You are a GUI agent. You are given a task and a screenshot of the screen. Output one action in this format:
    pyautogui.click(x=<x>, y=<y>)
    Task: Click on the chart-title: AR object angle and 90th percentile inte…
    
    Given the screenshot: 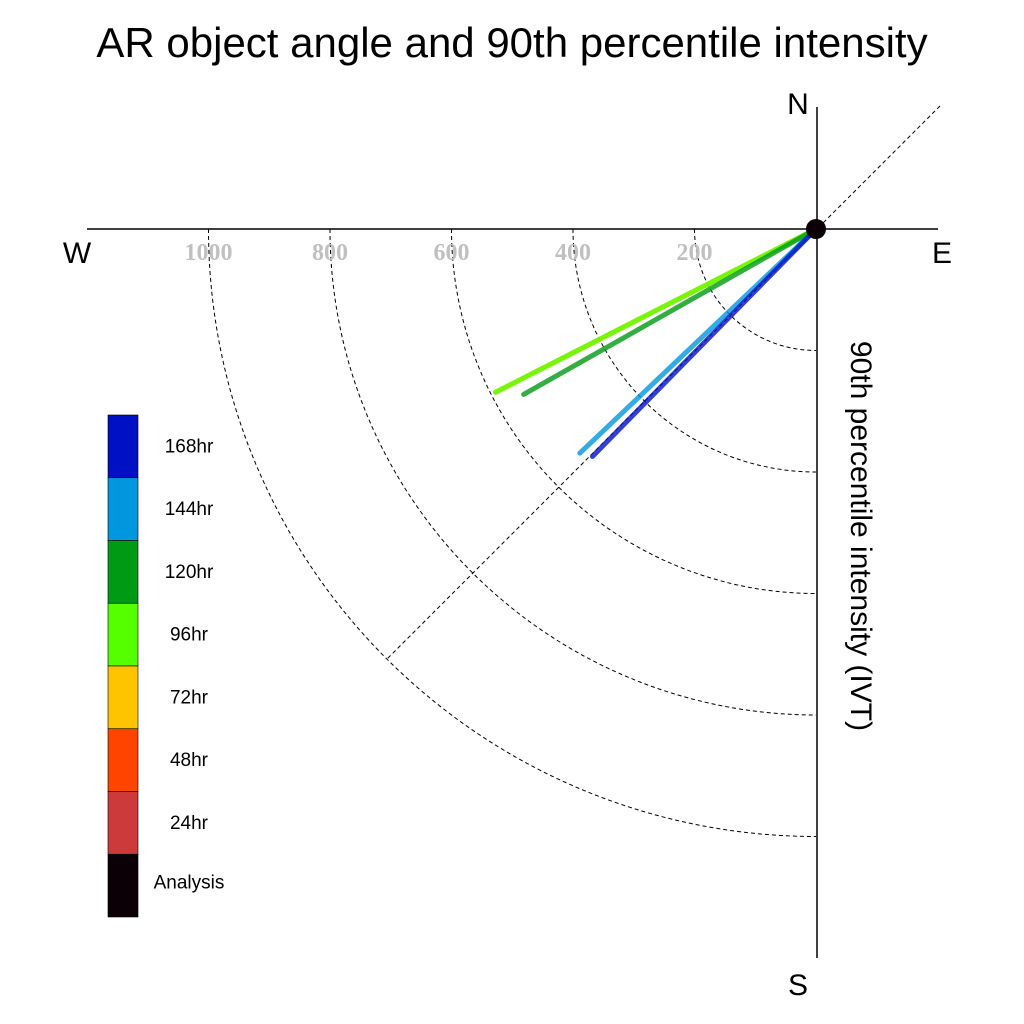 What is the action you would take?
    pyautogui.click(x=511, y=42)
    